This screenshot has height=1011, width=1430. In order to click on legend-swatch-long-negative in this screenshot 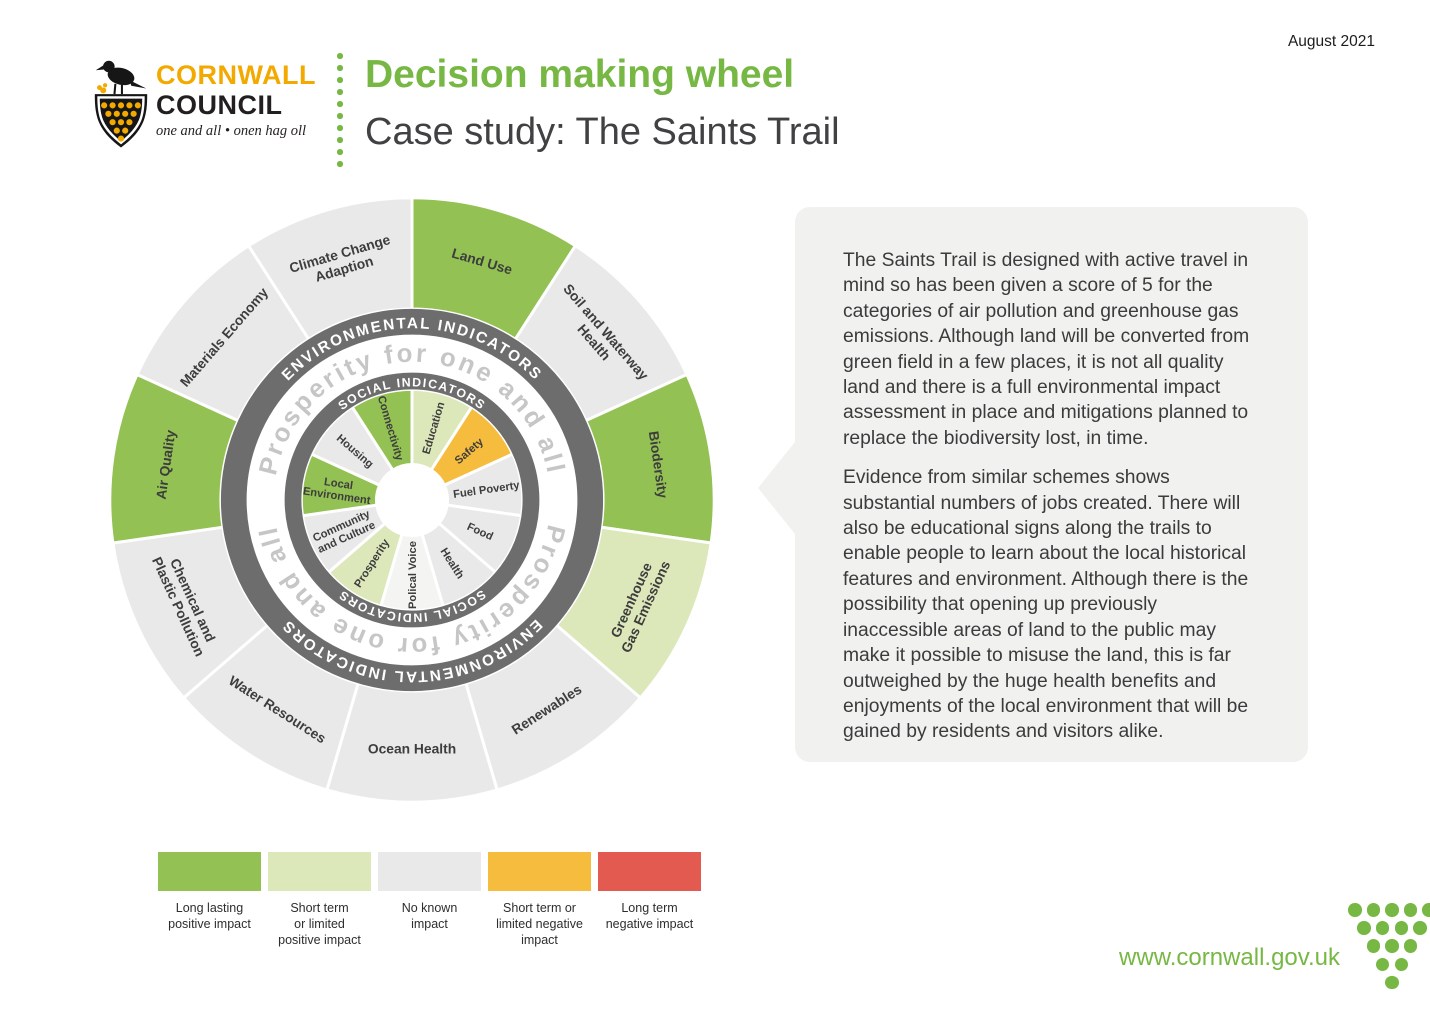, I will do `click(649, 871)`.